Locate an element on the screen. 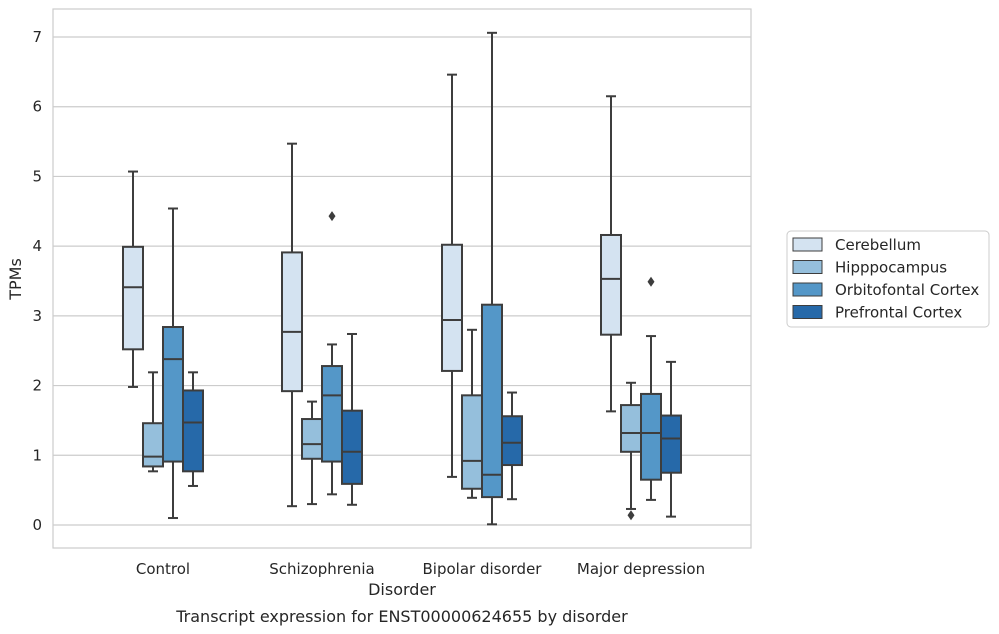 The image size is (999, 634). y-tick-labels: 0 1 2 3 4 5 6 7 is located at coordinates (37, 281).